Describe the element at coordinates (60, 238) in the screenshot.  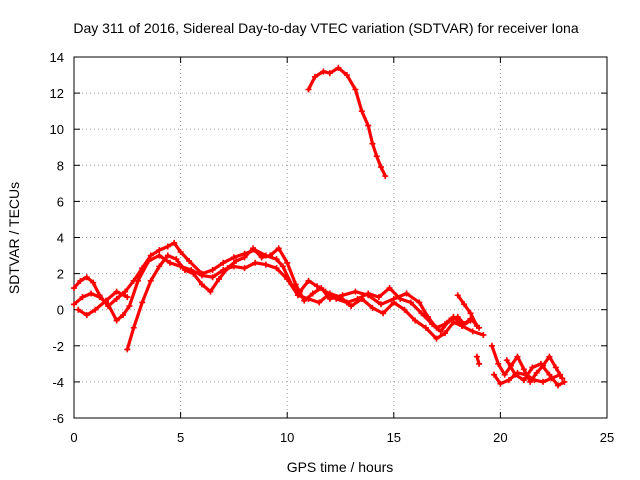
I see `y-tick-label: 4` at that location.